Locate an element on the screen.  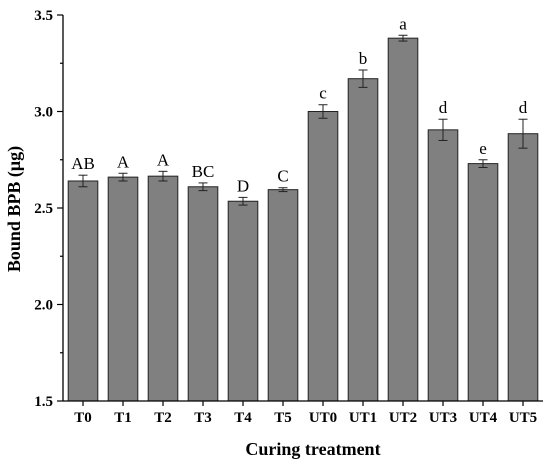
x-tick-label-t5: T5 is located at coordinates (283, 418).